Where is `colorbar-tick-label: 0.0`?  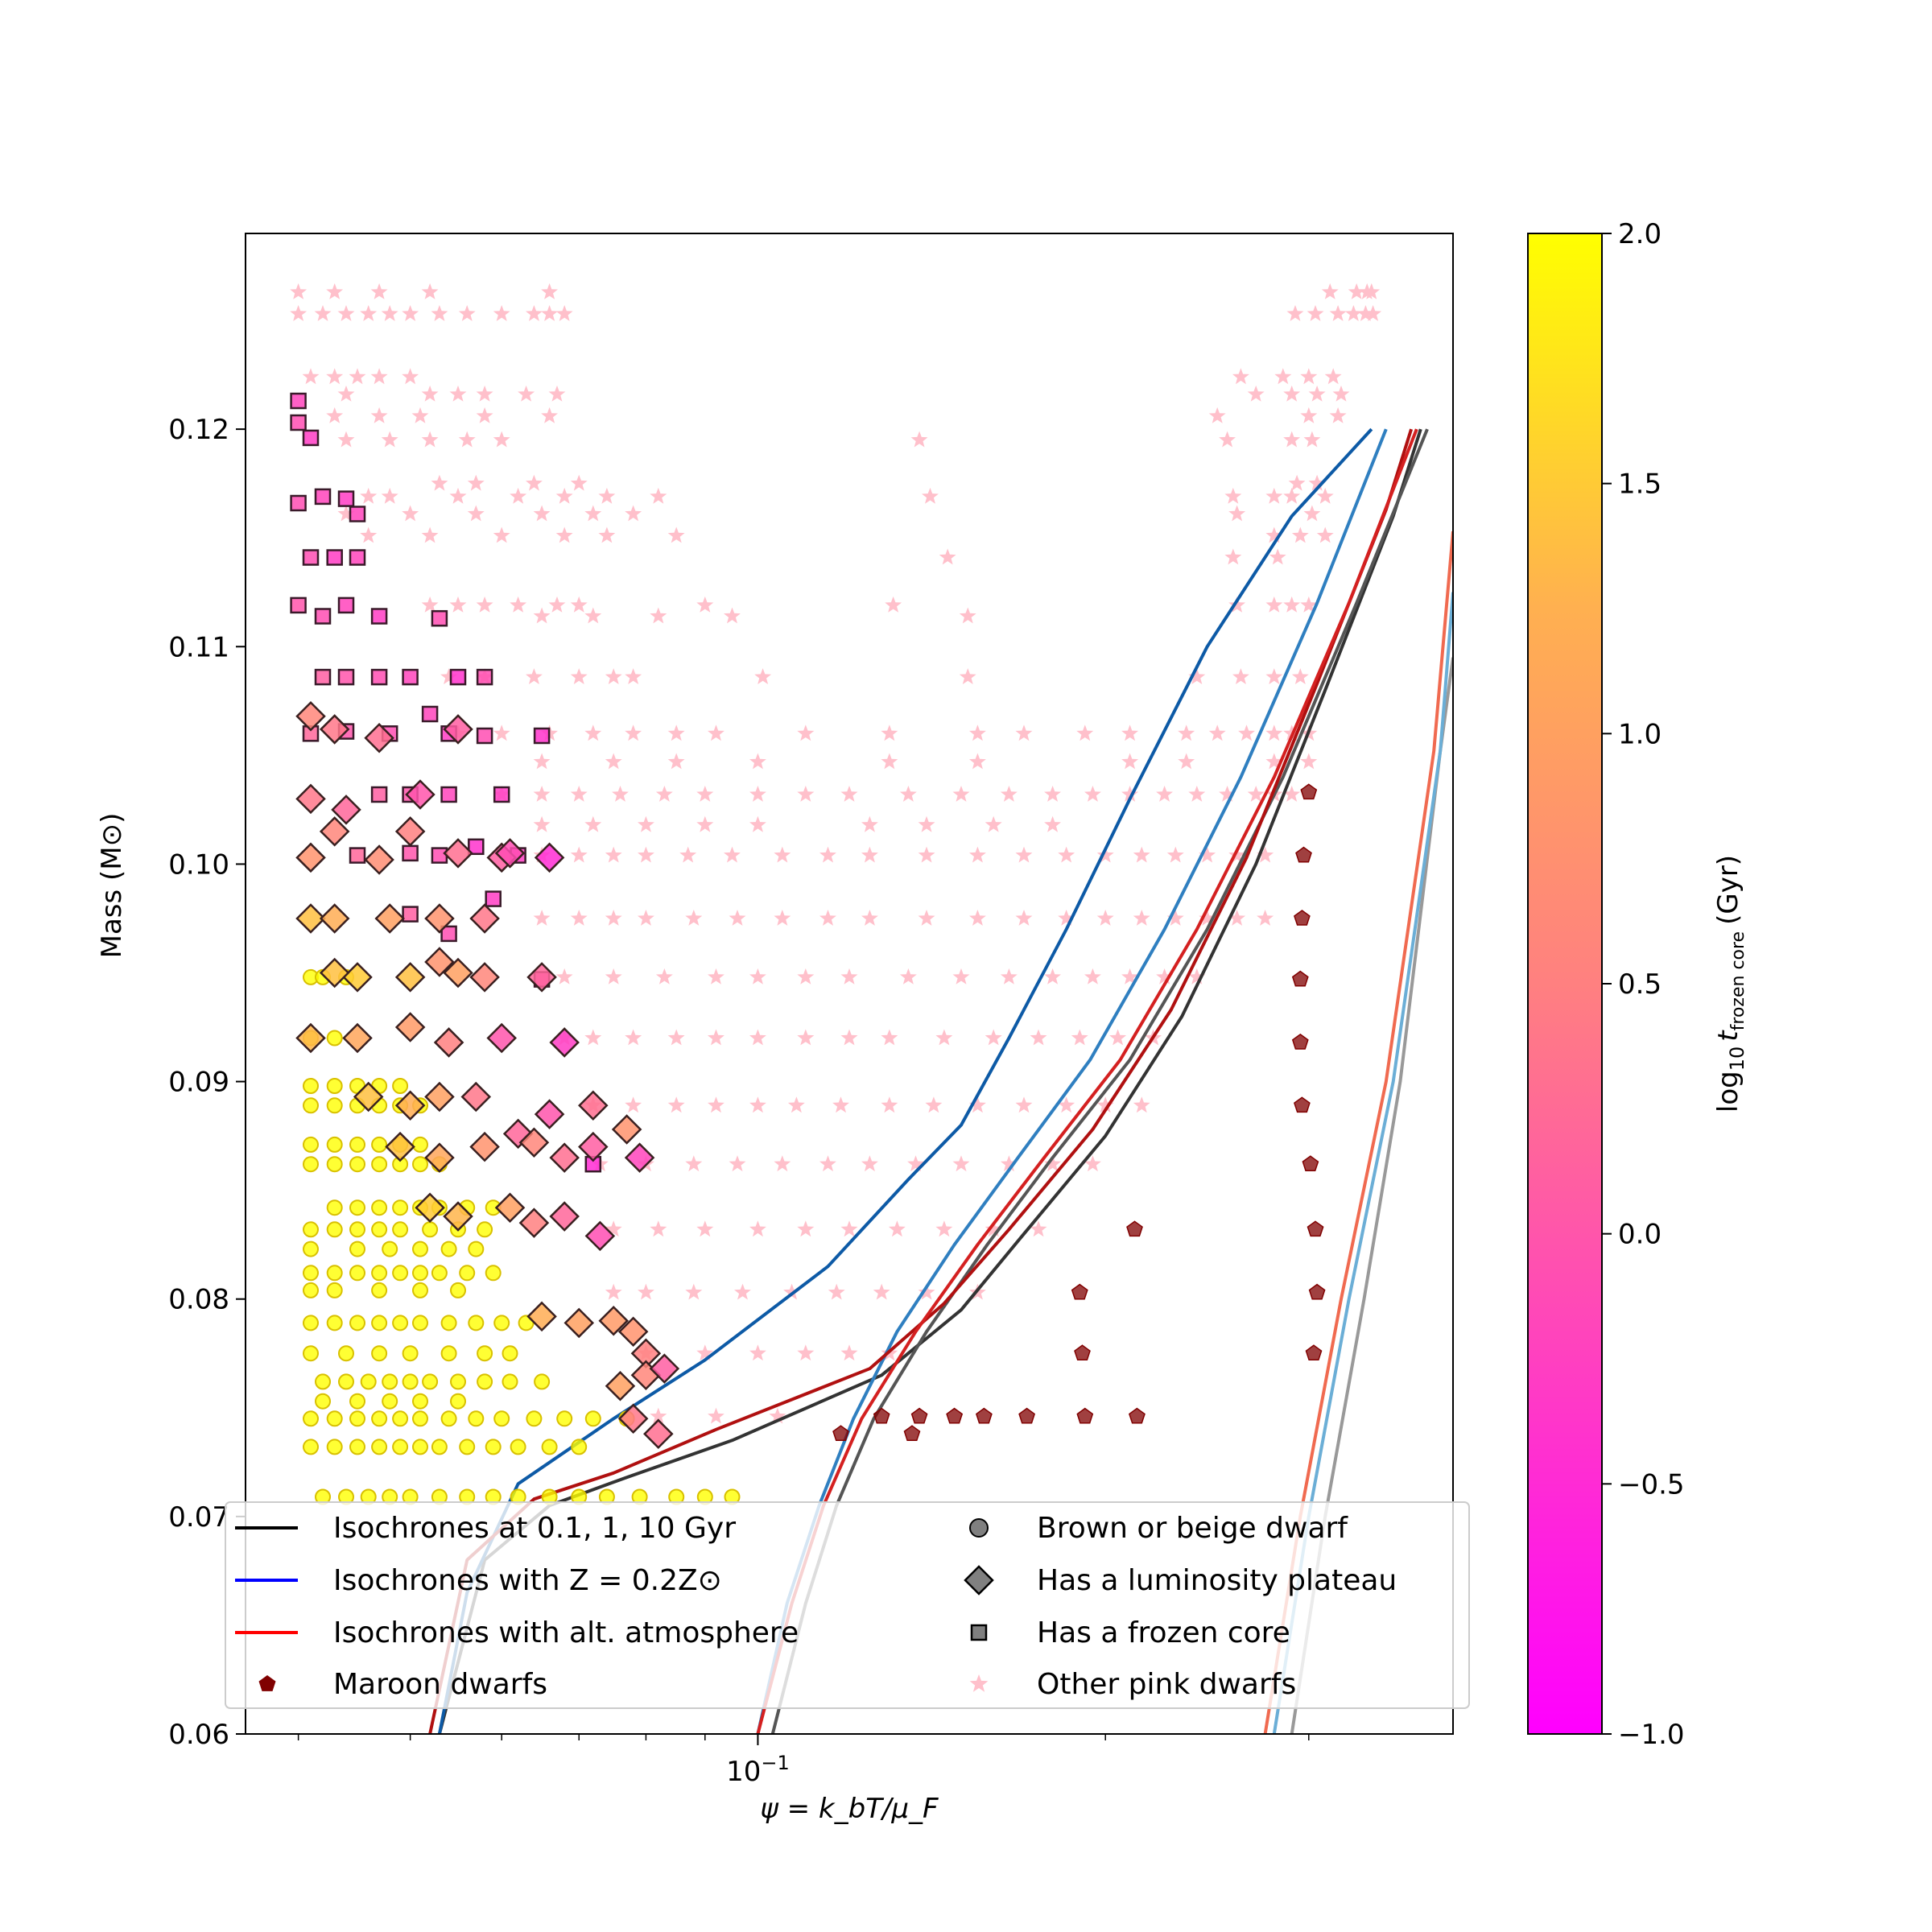 colorbar-tick-label: 0.0 is located at coordinates (1640, 1235).